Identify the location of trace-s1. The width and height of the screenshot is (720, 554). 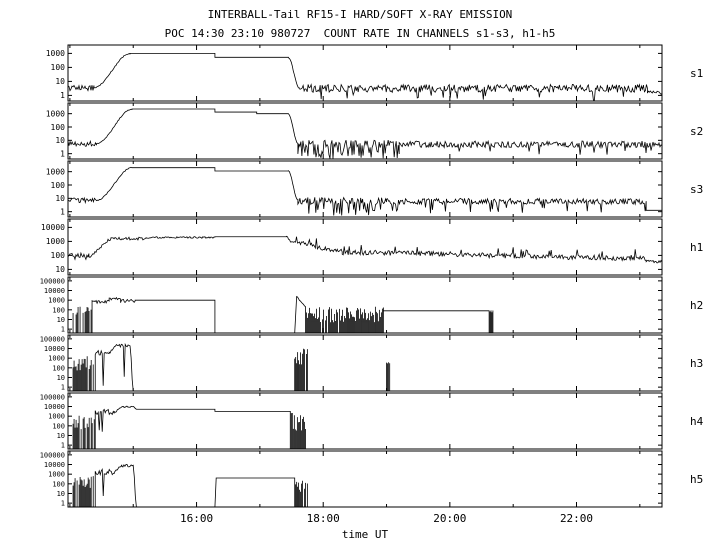
(365, 77).